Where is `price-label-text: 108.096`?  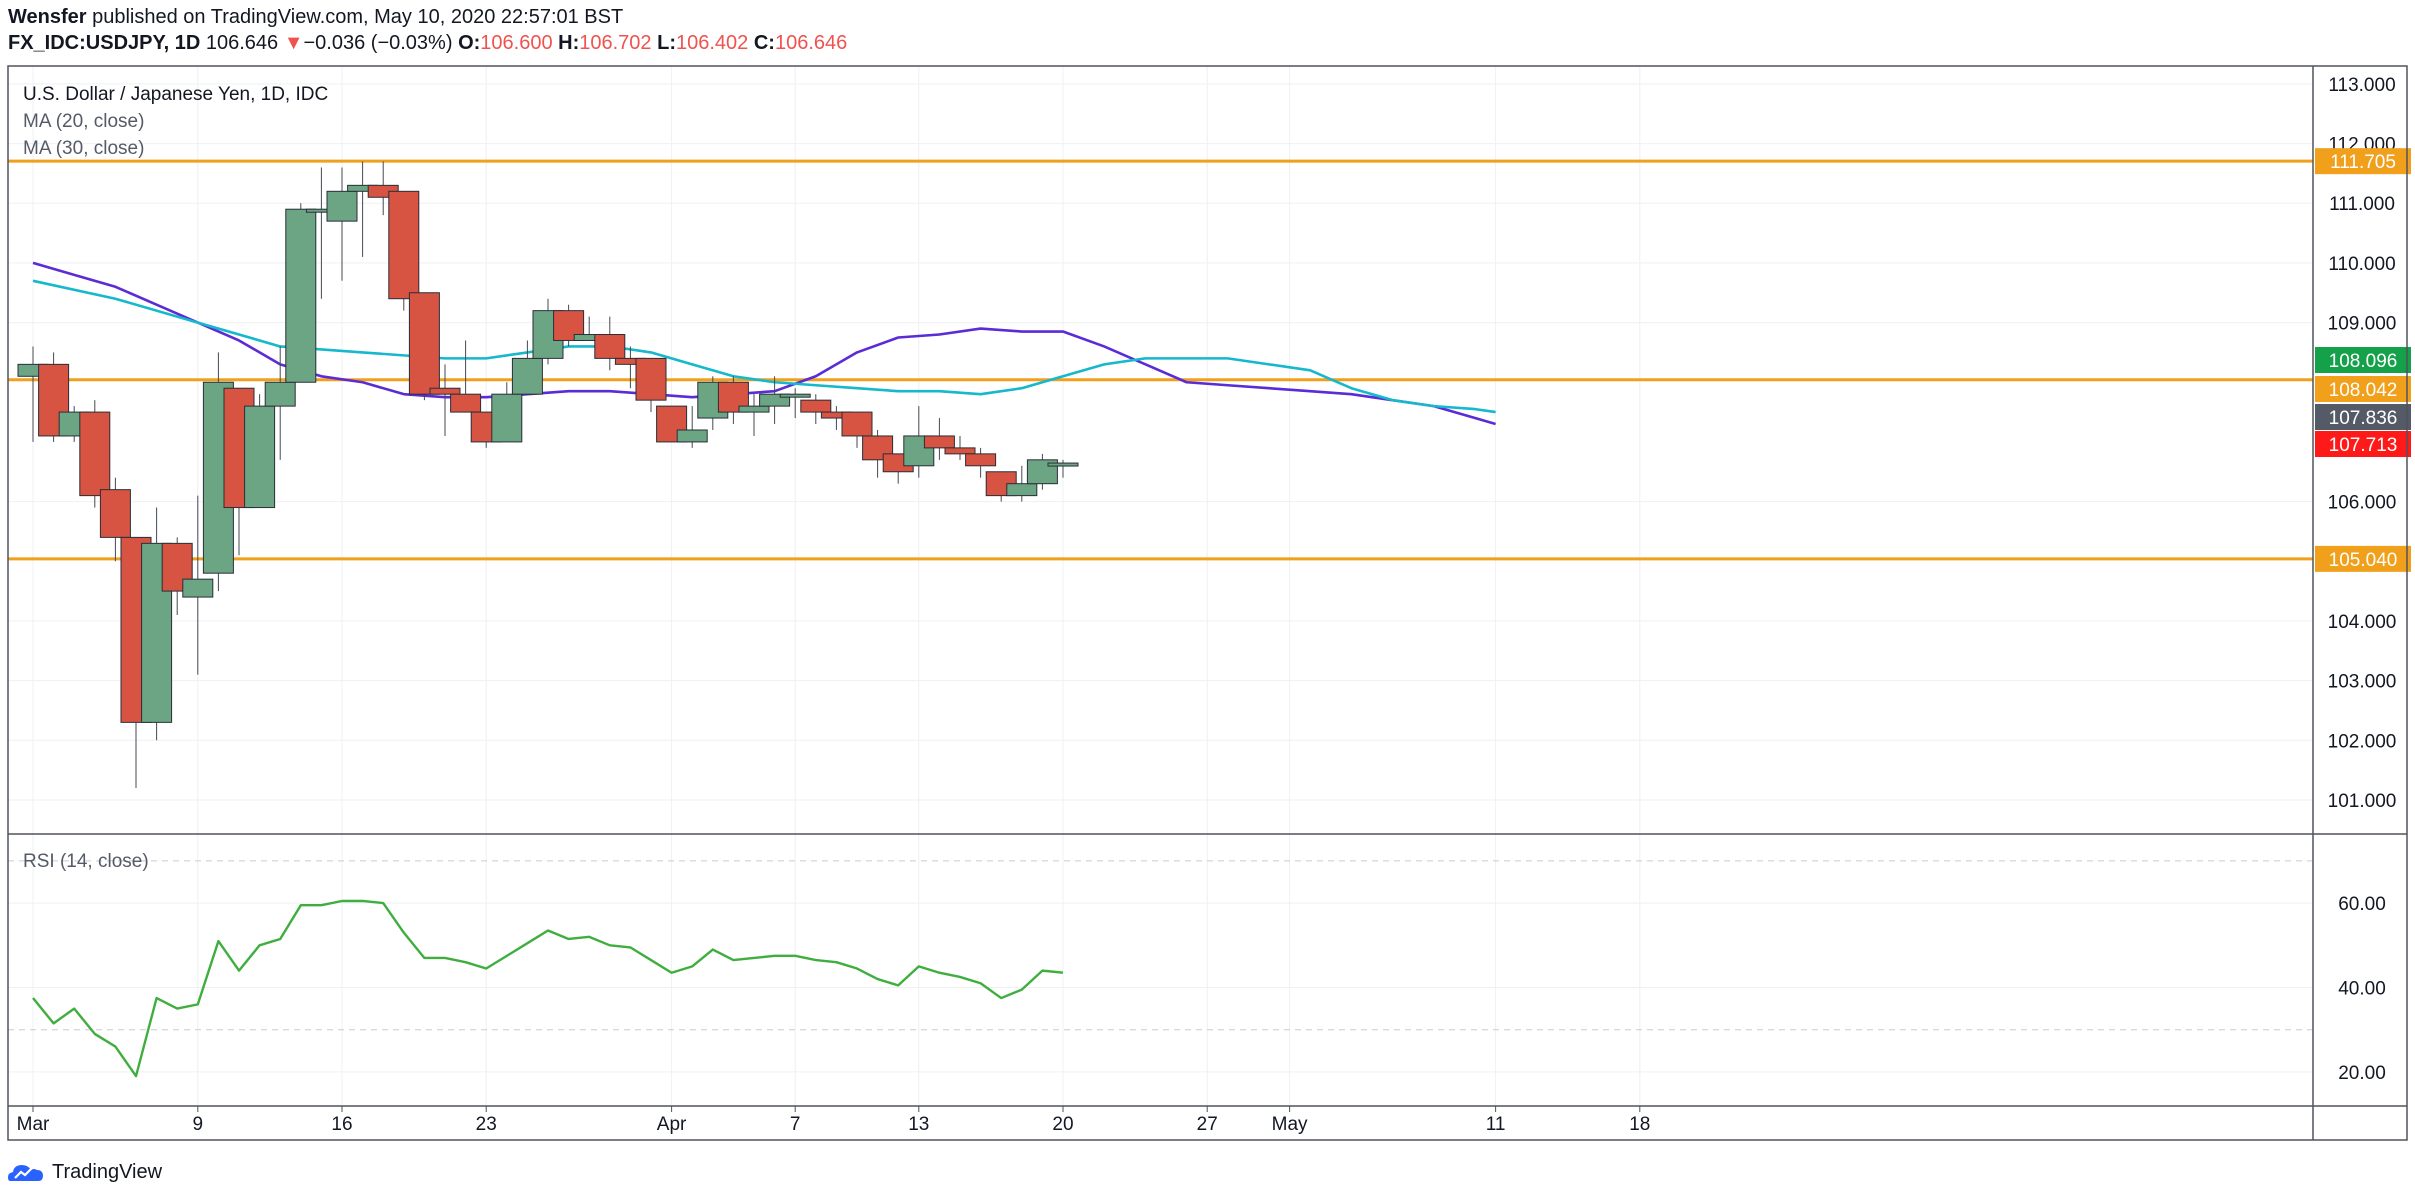 price-label-text: 108.096 is located at coordinates (2363, 361).